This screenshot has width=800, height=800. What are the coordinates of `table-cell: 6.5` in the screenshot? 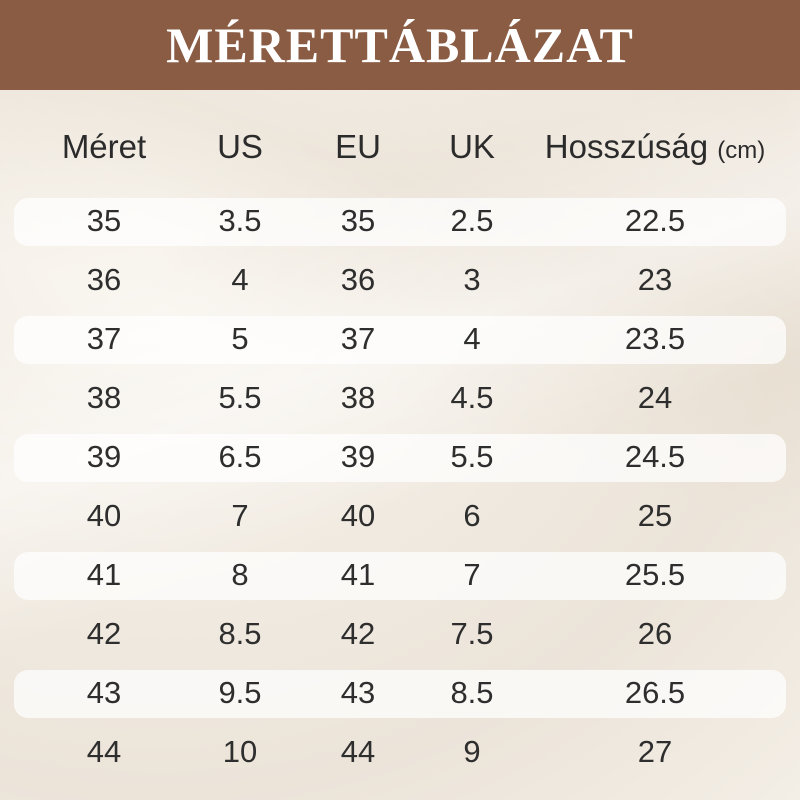 It's located at (240, 456).